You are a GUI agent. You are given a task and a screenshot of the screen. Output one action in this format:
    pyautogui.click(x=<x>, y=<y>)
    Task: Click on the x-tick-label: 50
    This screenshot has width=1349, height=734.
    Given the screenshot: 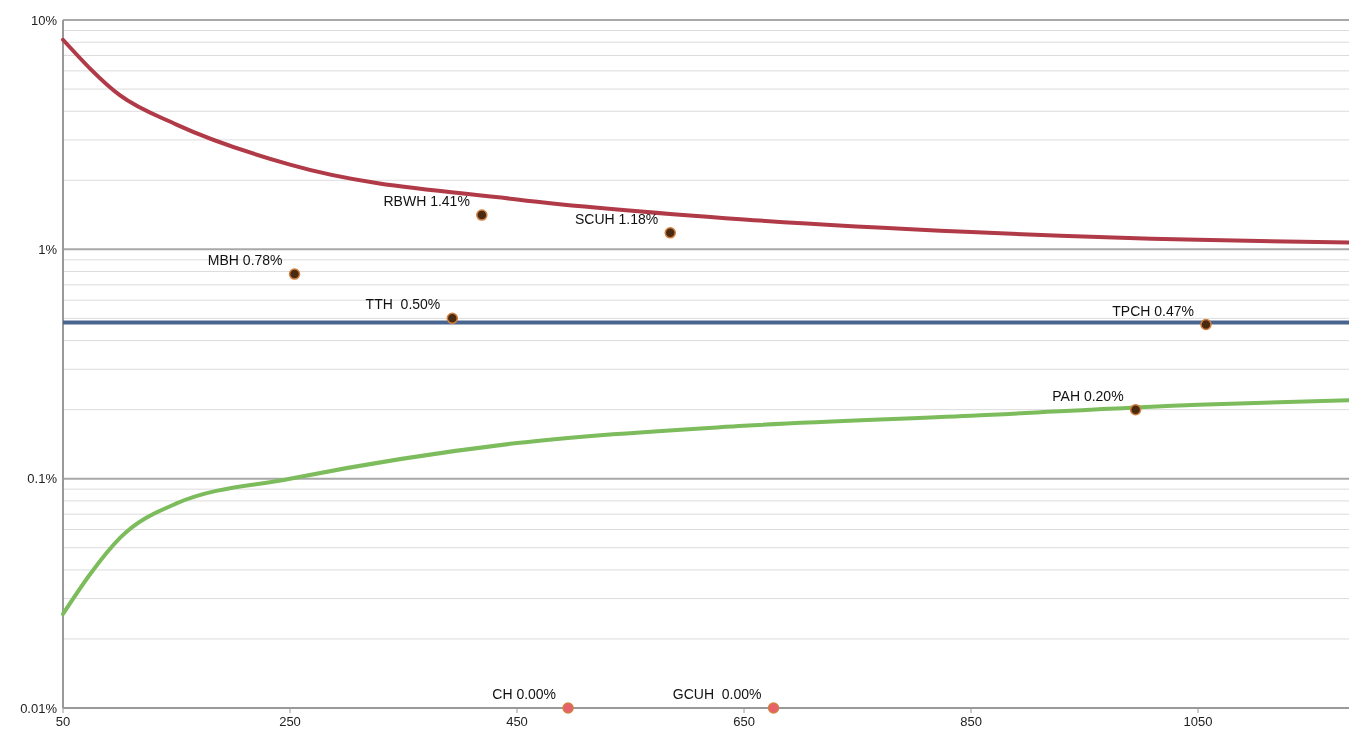 What is the action you would take?
    pyautogui.click(x=63, y=721)
    